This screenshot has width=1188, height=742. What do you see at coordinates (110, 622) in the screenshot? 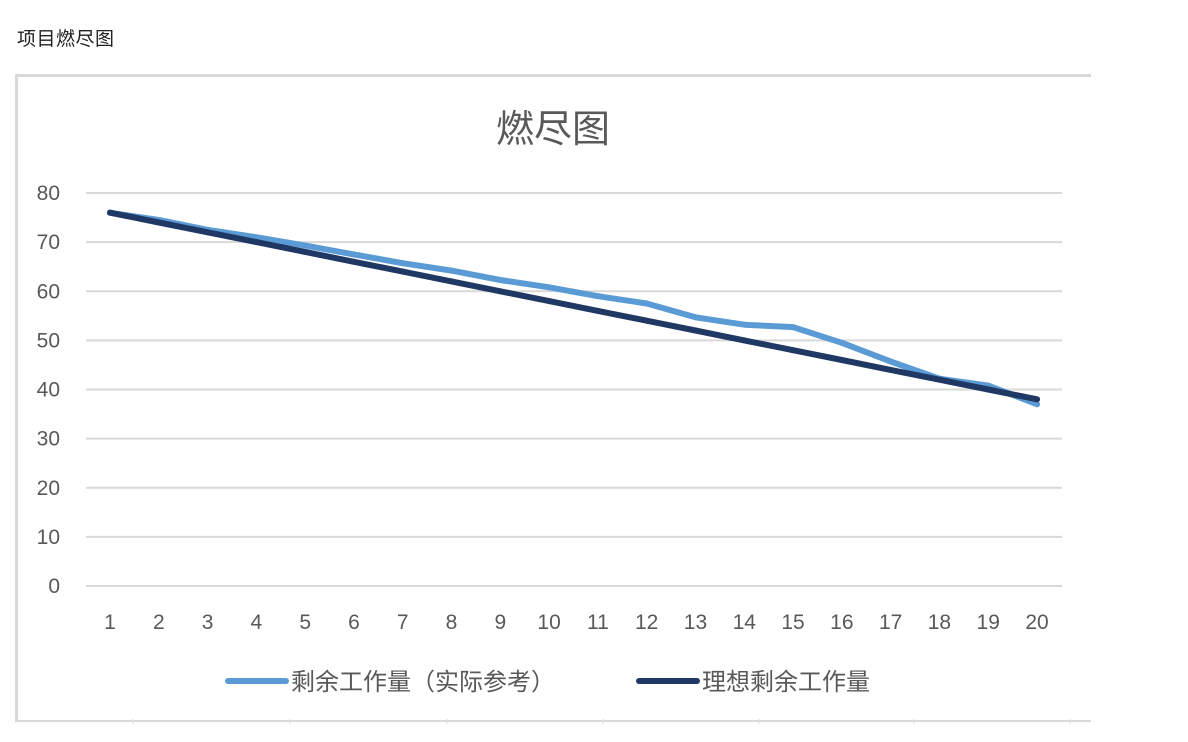
I see `x-tick-label: 1` at bounding box center [110, 622].